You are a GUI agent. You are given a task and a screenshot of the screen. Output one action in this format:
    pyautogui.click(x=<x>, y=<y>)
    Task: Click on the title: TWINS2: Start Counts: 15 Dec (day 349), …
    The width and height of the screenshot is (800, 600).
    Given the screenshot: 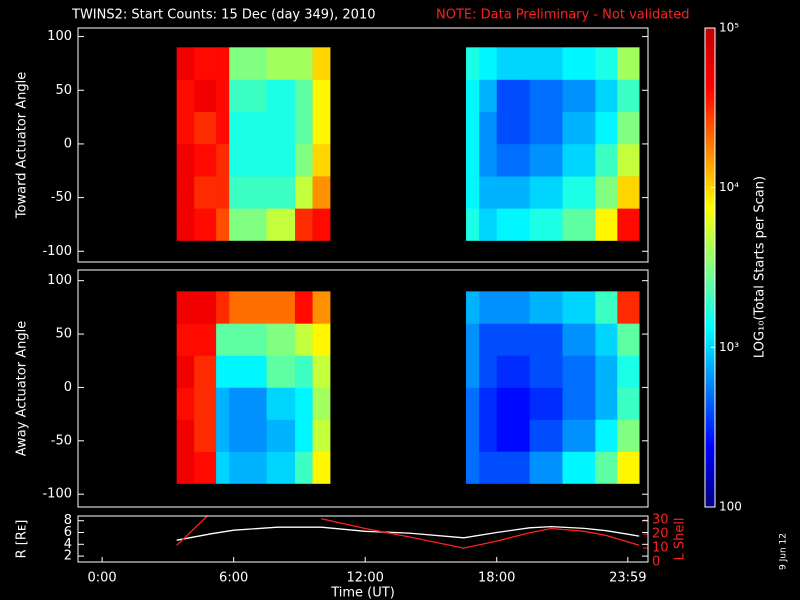 What is the action you would take?
    pyautogui.click(x=223, y=15)
    